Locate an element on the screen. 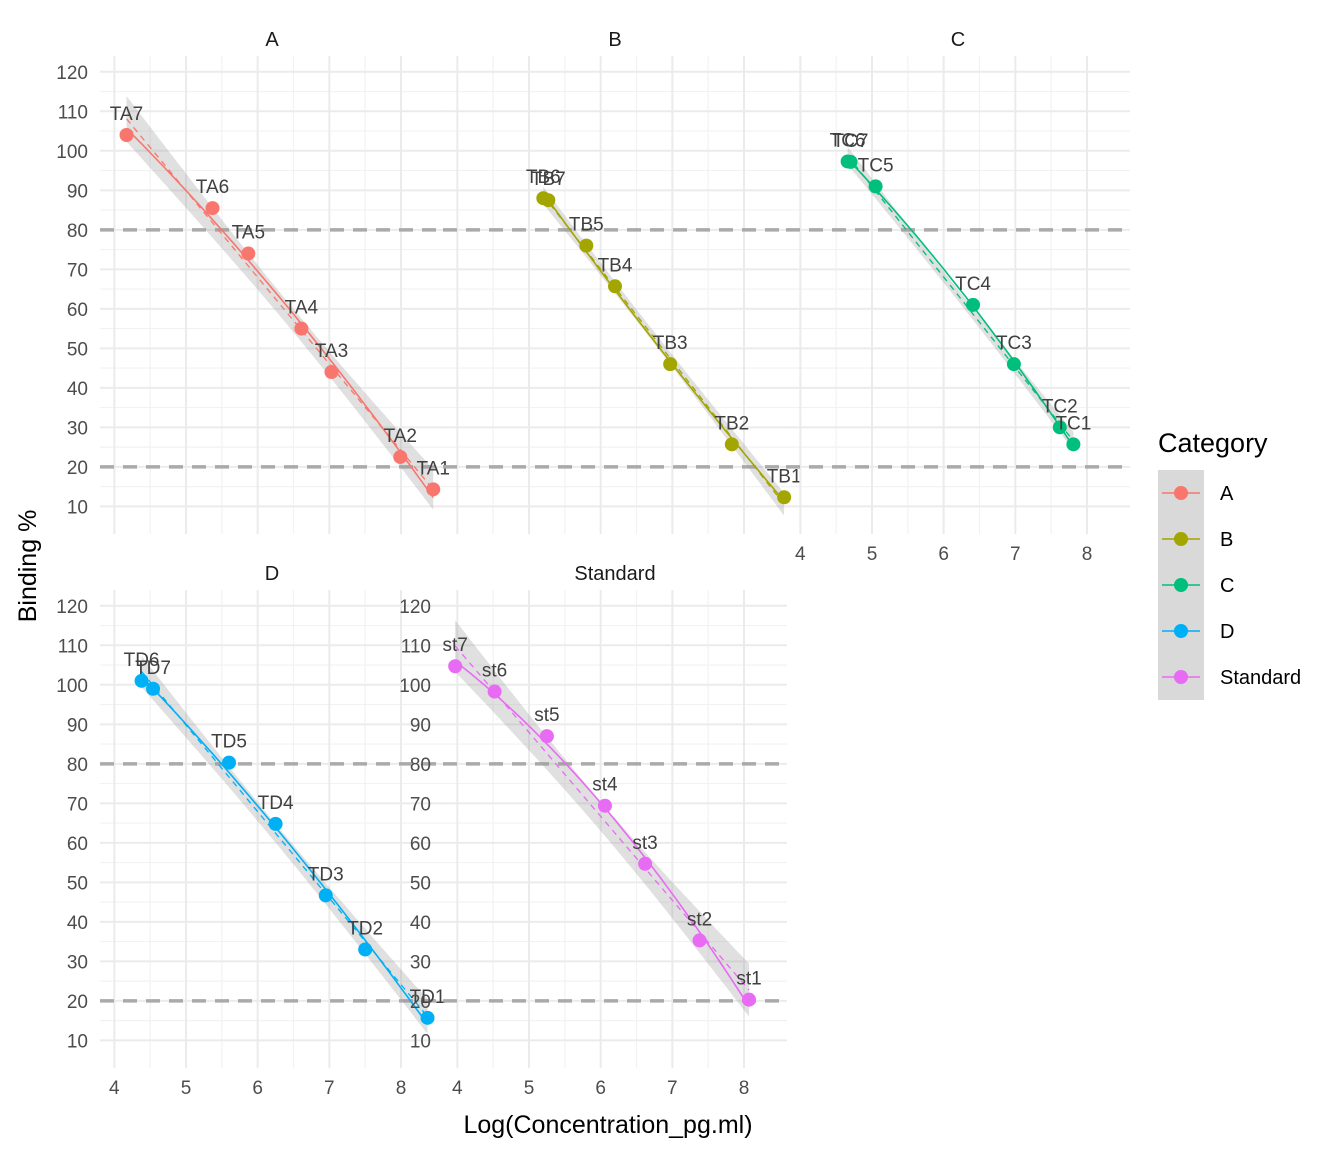 The image size is (1344, 1152). point-label-td5: TD5 is located at coordinates (229, 742).